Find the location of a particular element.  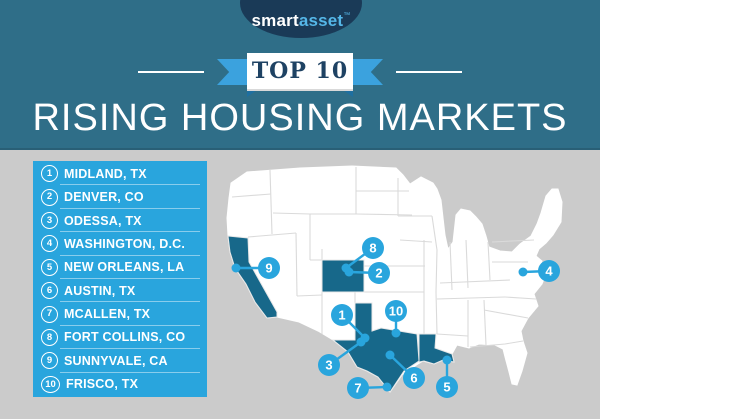

map-marker-9: 9 is located at coordinates (255, 268).